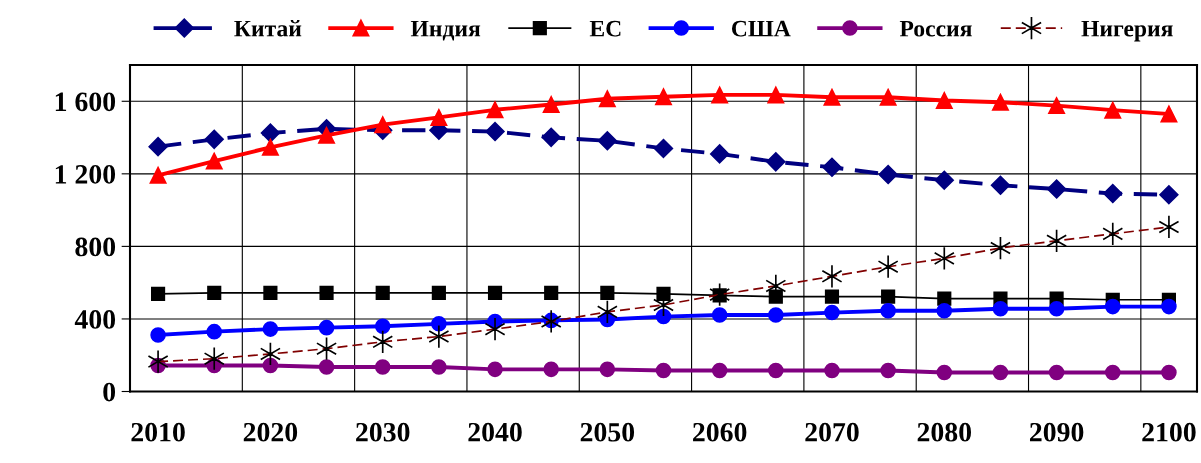 This screenshot has height=463, width=1201. What do you see at coordinates (445, 30) in the screenshot?
I see `legend-label: Индия` at bounding box center [445, 30].